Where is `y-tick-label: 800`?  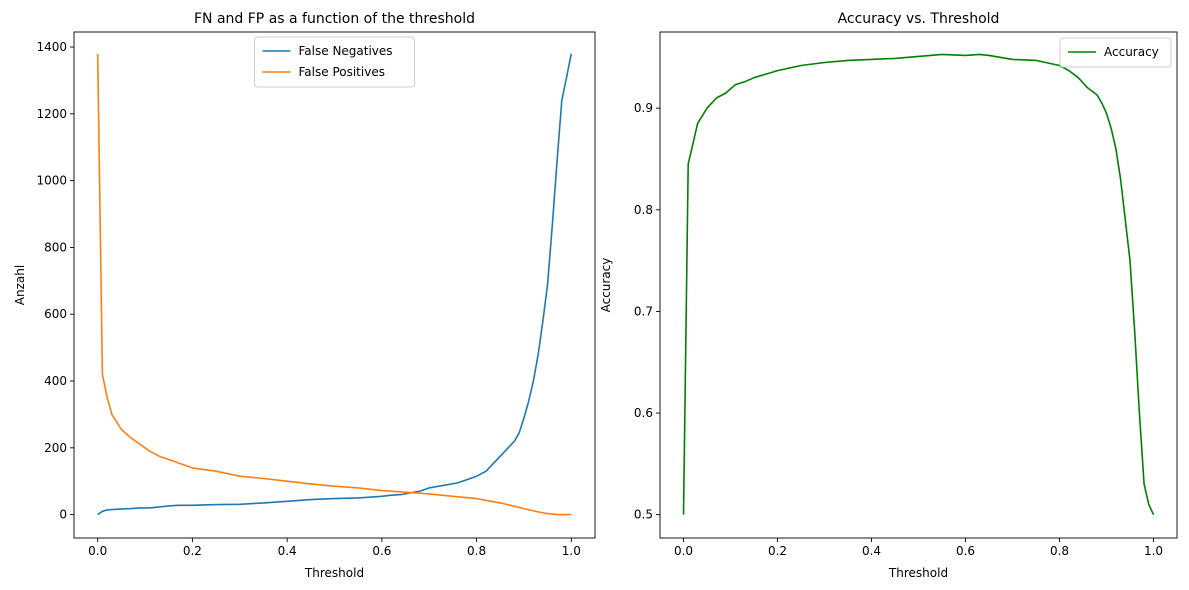
y-tick-label: 800 is located at coordinates (55, 247).